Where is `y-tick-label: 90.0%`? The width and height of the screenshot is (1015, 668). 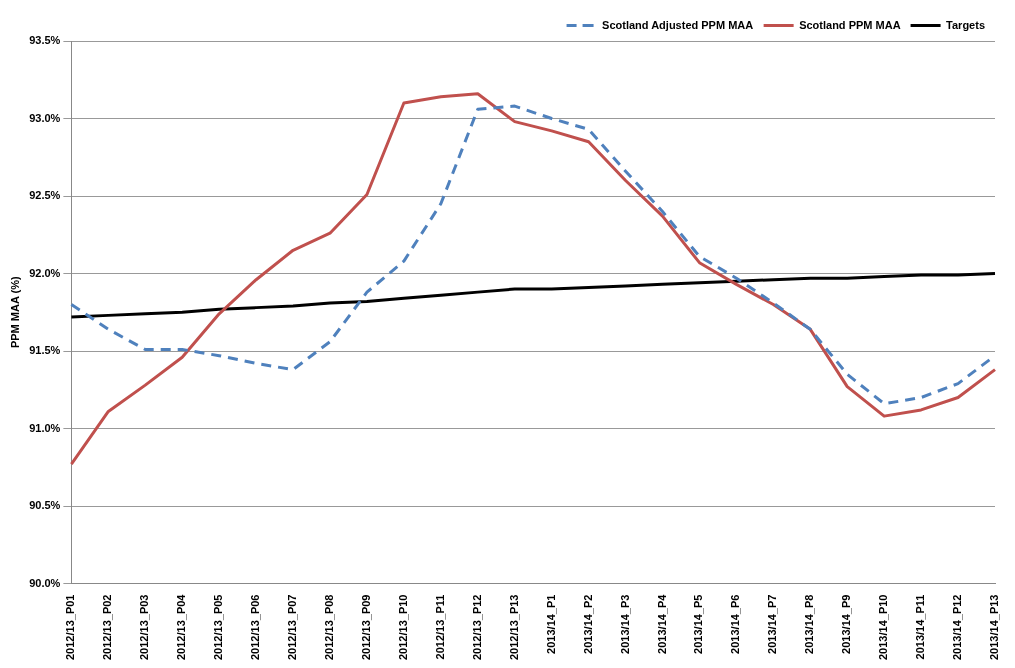 y-tick-label: 90.0% is located at coordinates (45, 582).